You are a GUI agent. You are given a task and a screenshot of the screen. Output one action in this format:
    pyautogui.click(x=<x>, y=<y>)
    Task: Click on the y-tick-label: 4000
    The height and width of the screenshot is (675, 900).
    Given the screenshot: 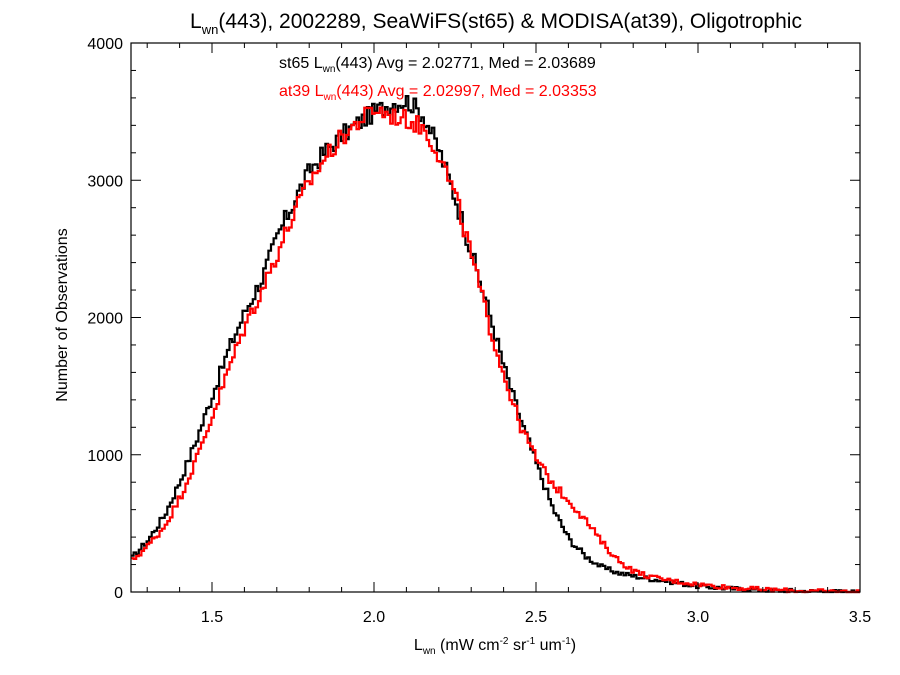 What is the action you would take?
    pyautogui.click(x=105, y=44)
    